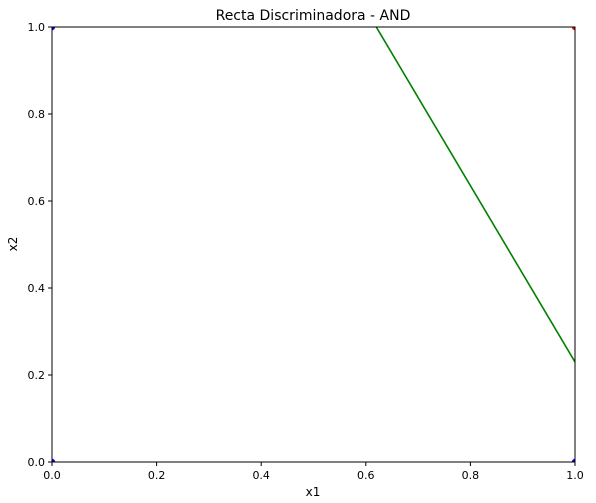 Image resolution: width=596 pixels, height=503 pixels. I want to click on y-tick-label: 0.6, so click(37, 201).